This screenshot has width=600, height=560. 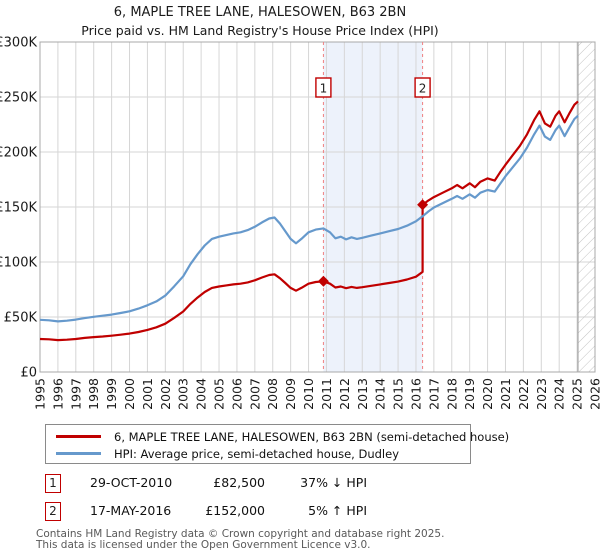 What do you see at coordinates (18, 43) in the screenshot?
I see `y-axis-tick-label: £300K` at bounding box center [18, 43].